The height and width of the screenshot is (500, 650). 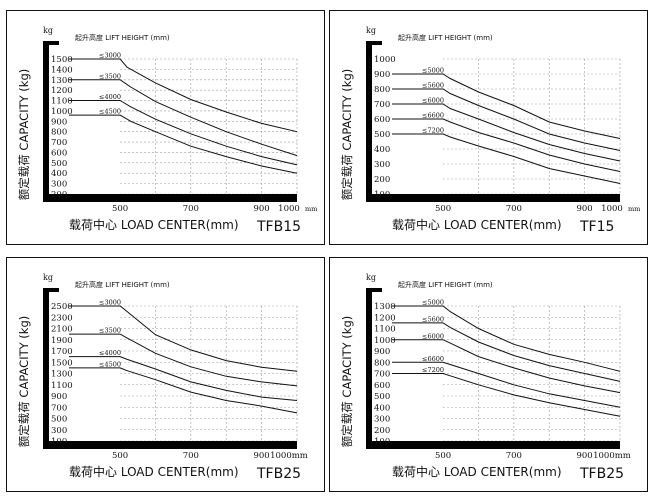 I want to click on y-tick-label: 2500, so click(x=62, y=307).